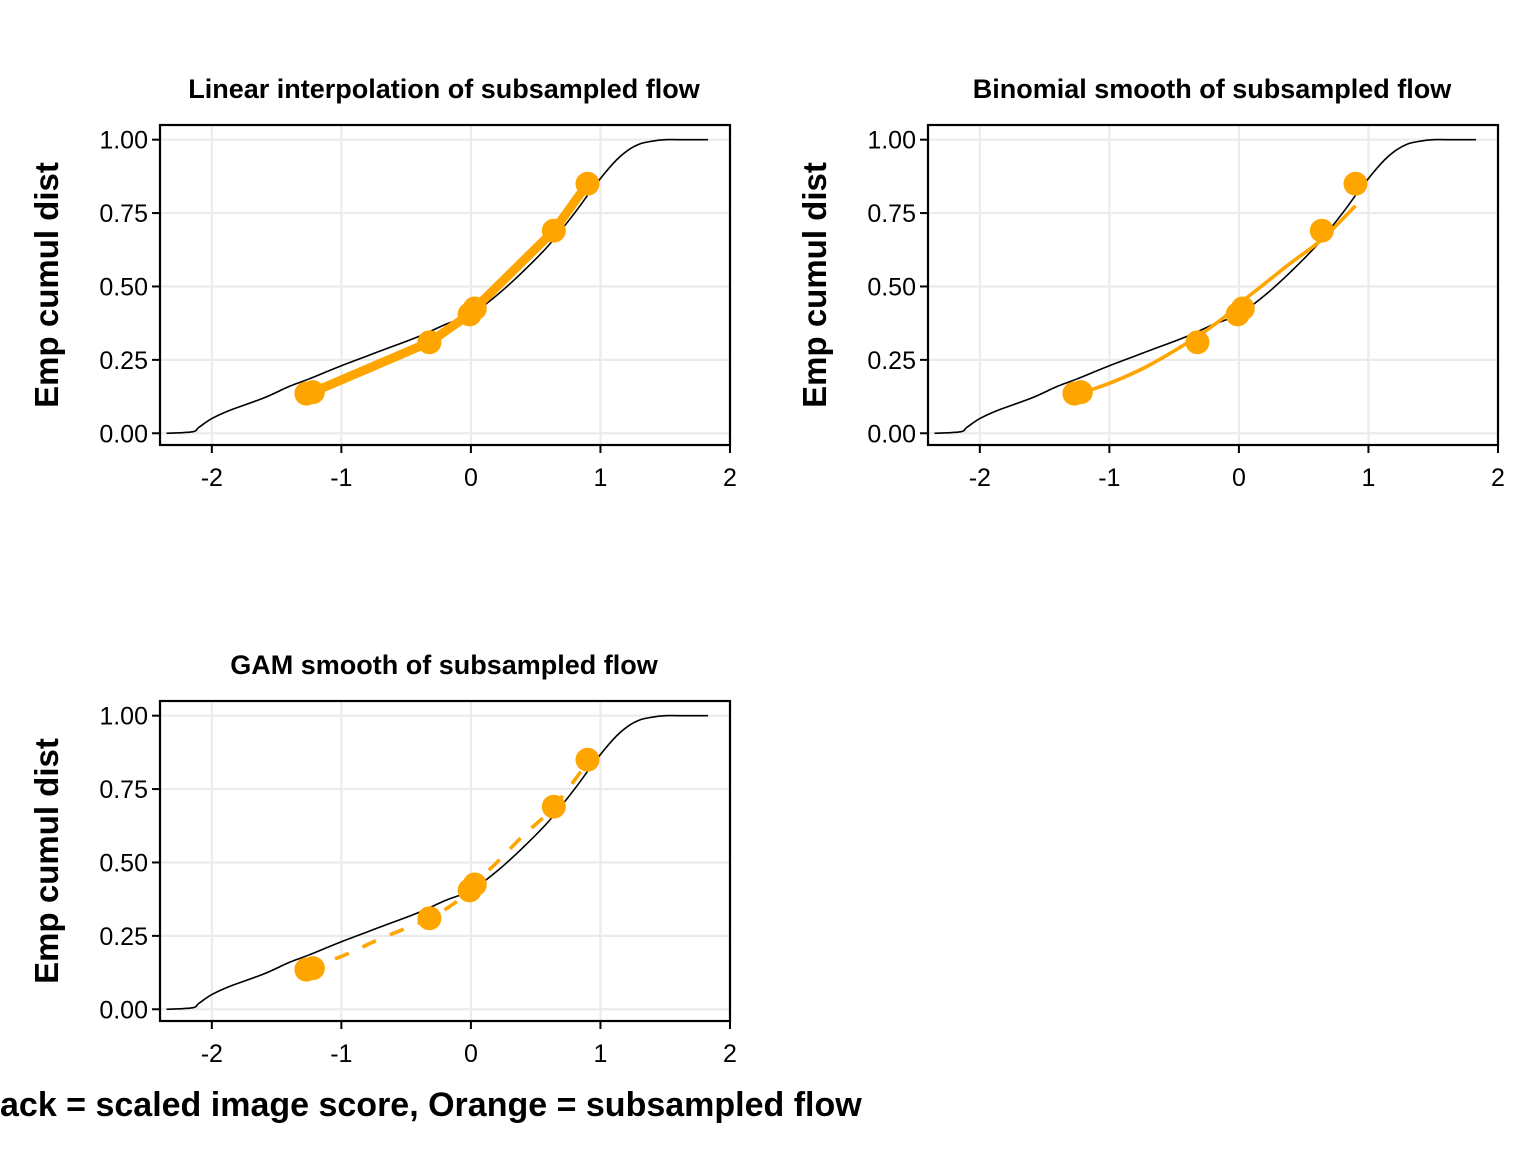 The width and height of the screenshot is (1536, 1152). Describe the element at coordinates (444, 665) in the screenshot. I see `chart-title: GAM smooth of subsampled flow` at that location.